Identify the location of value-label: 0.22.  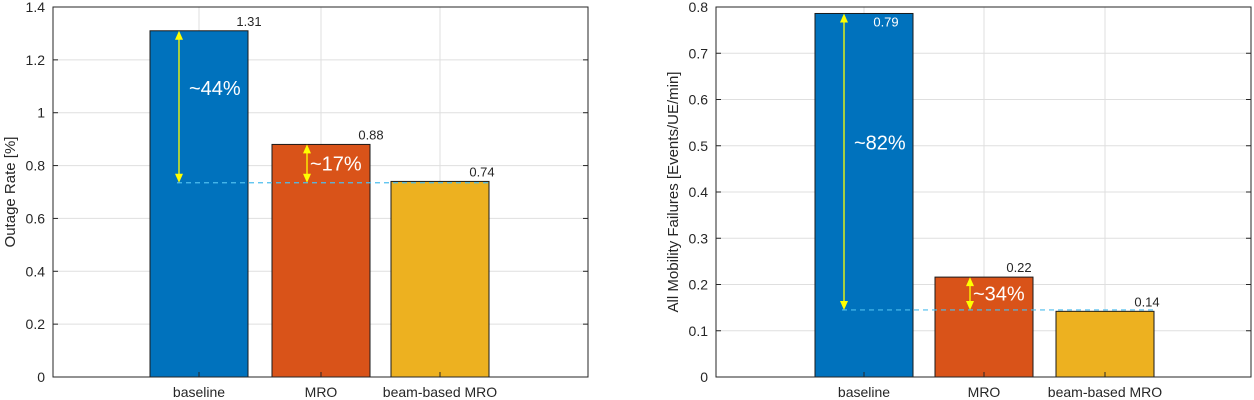
(1018, 267).